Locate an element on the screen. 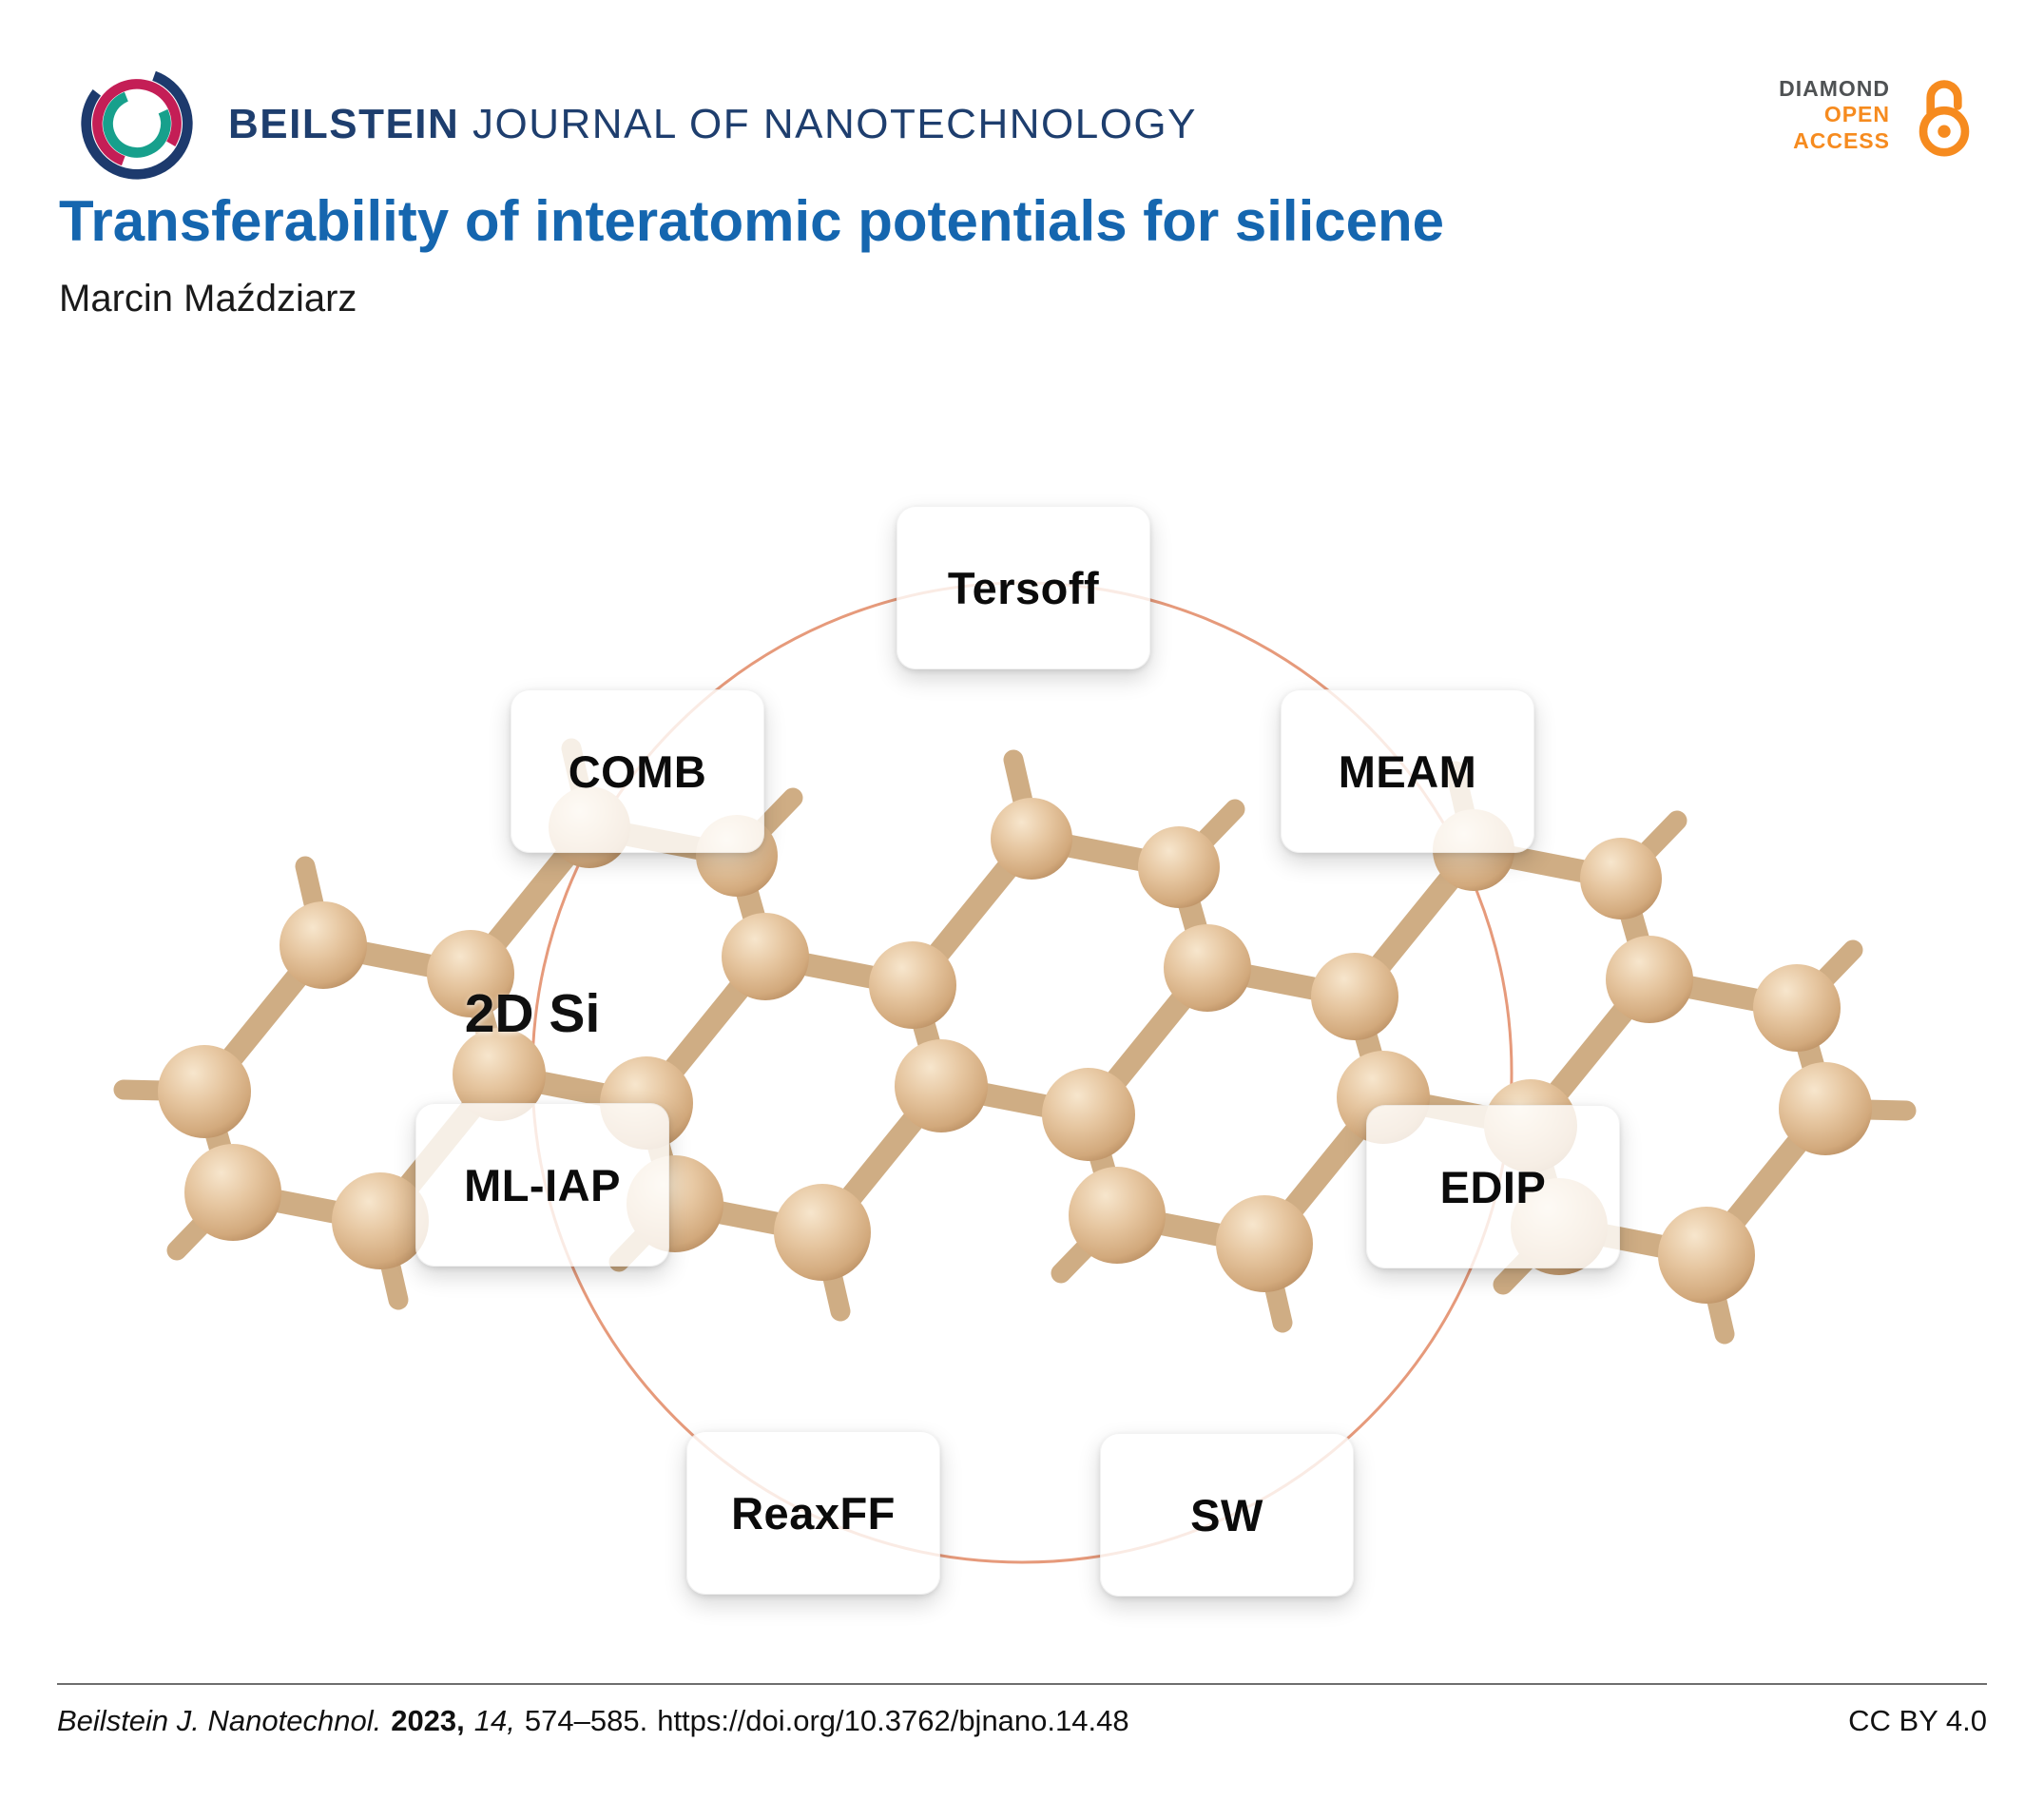  citation-journal: Beilstein J. Nanotechnol. is located at coordinates (220, 1720).